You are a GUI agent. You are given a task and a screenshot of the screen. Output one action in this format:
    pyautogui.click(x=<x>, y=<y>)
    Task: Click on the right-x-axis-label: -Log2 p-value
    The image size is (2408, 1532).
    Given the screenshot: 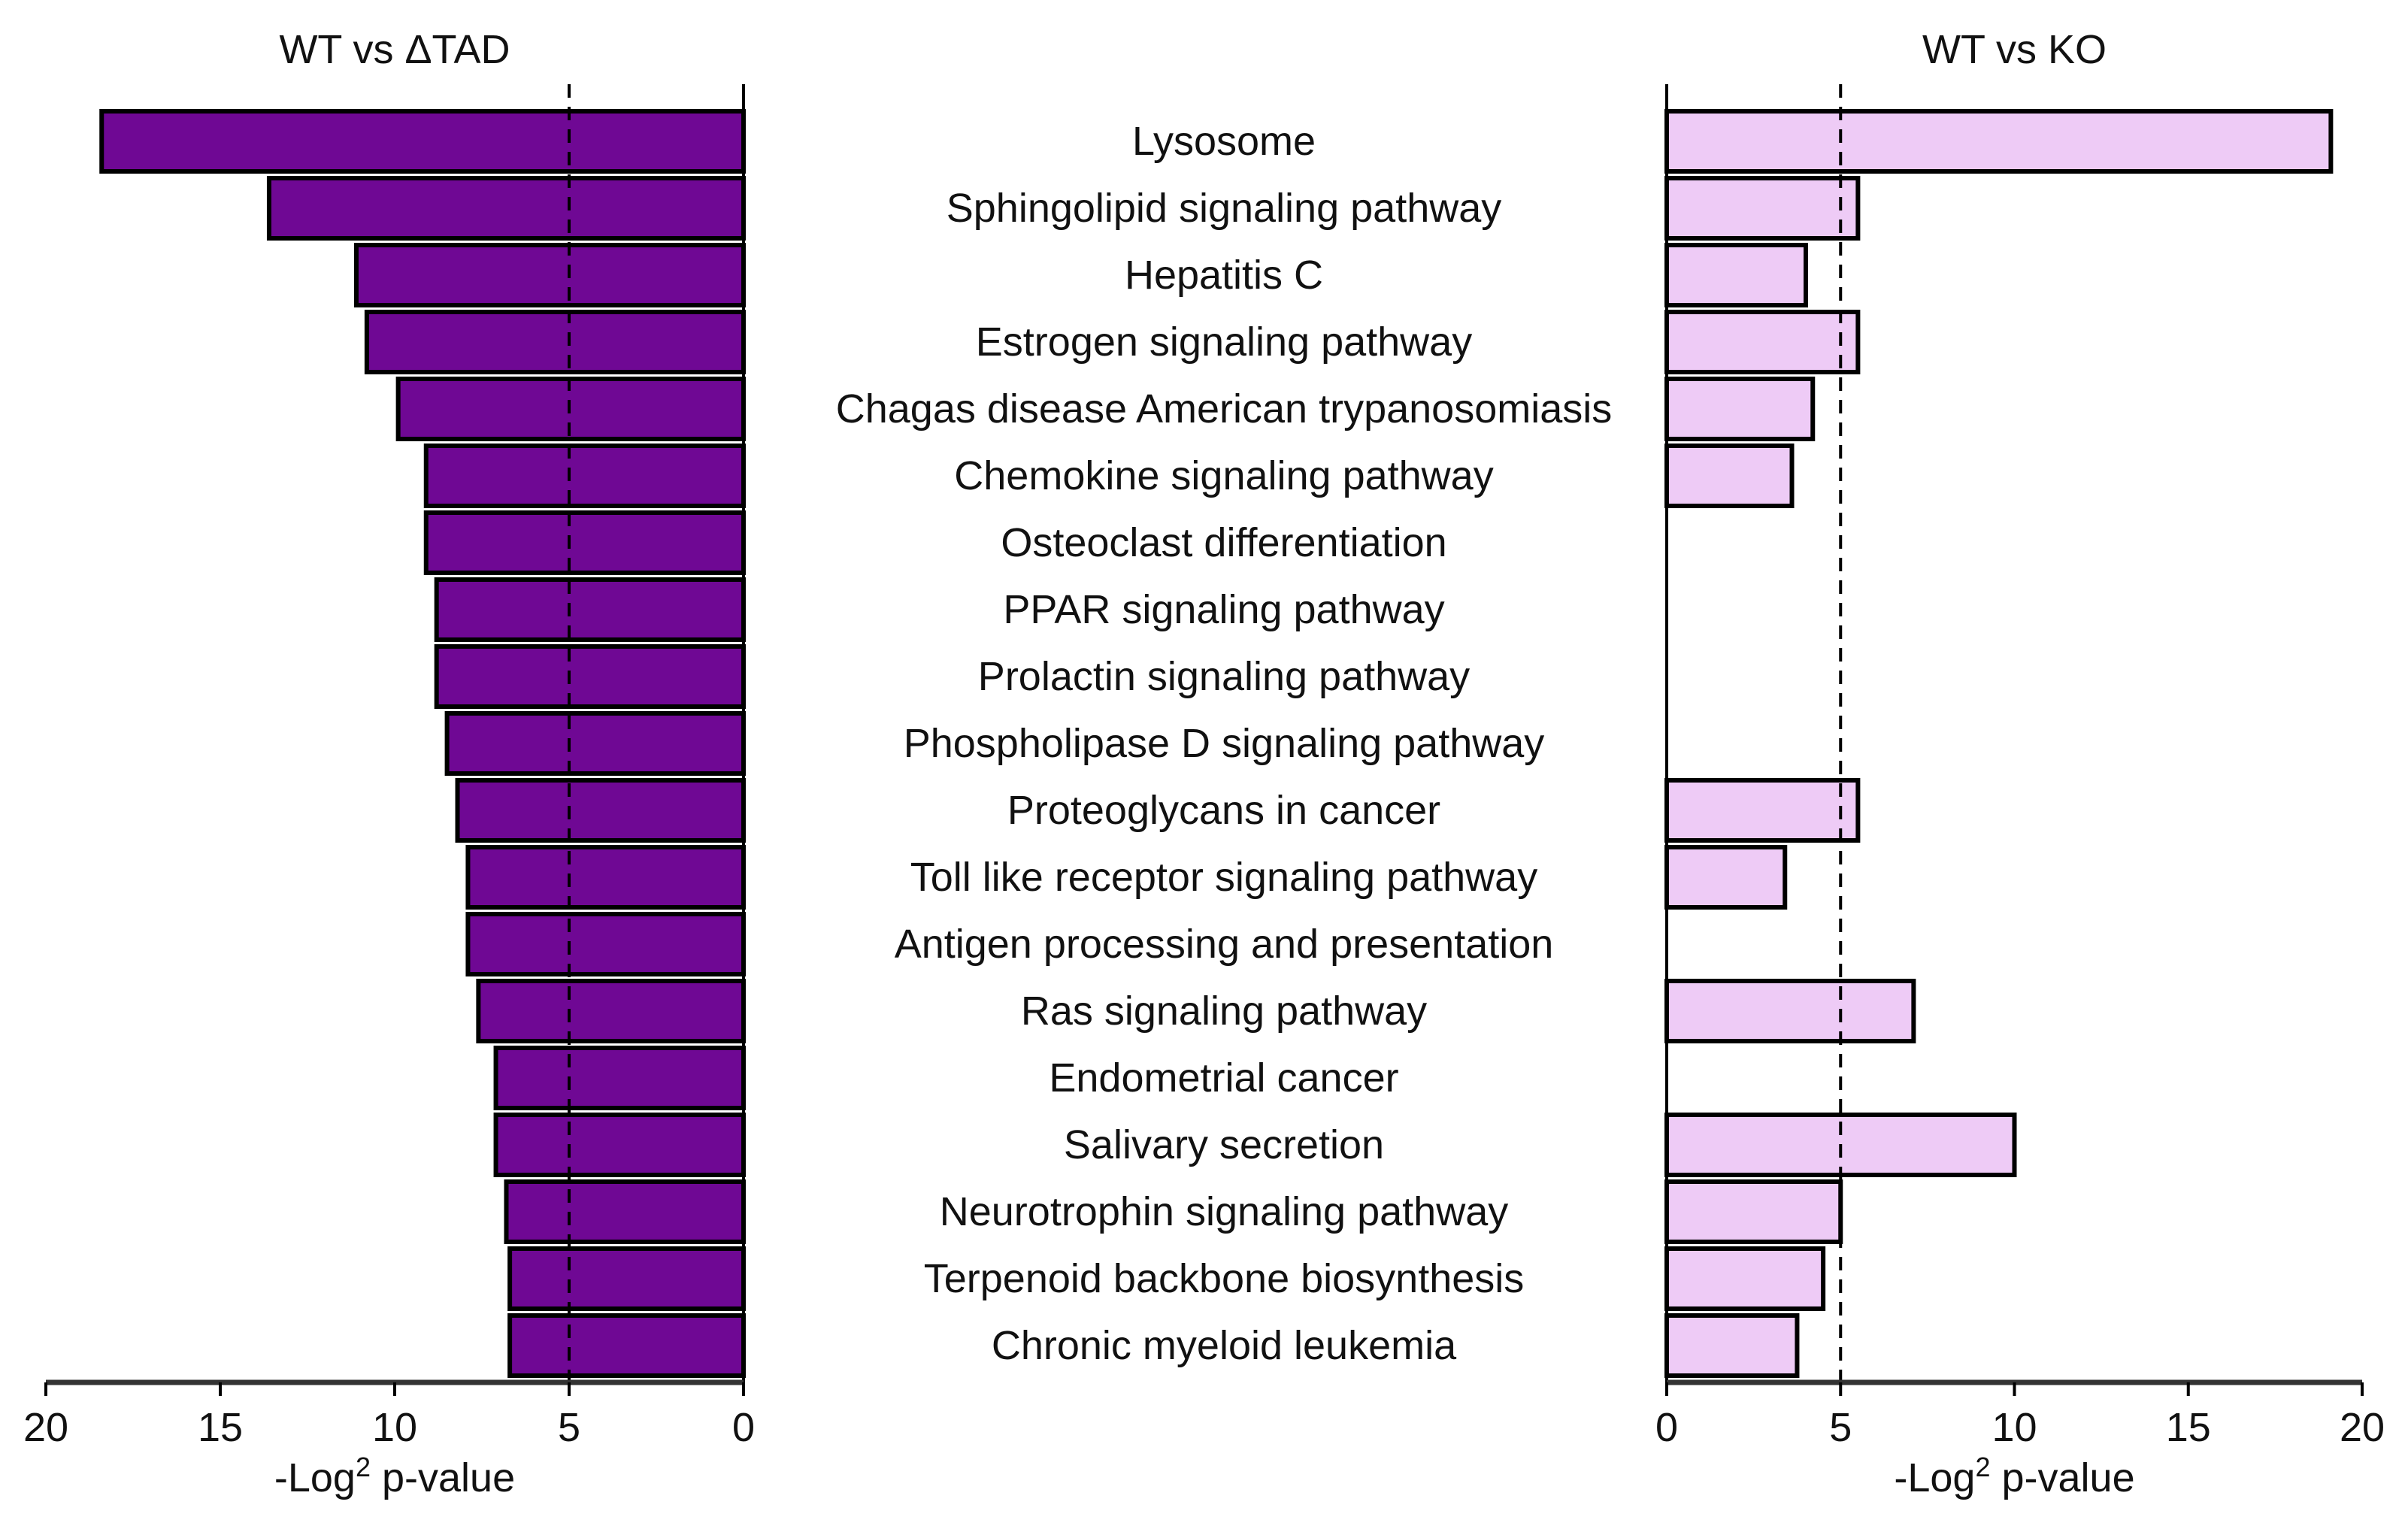 What is the action you would take?
    pyautogui.click(x=2014, y=1476)
    